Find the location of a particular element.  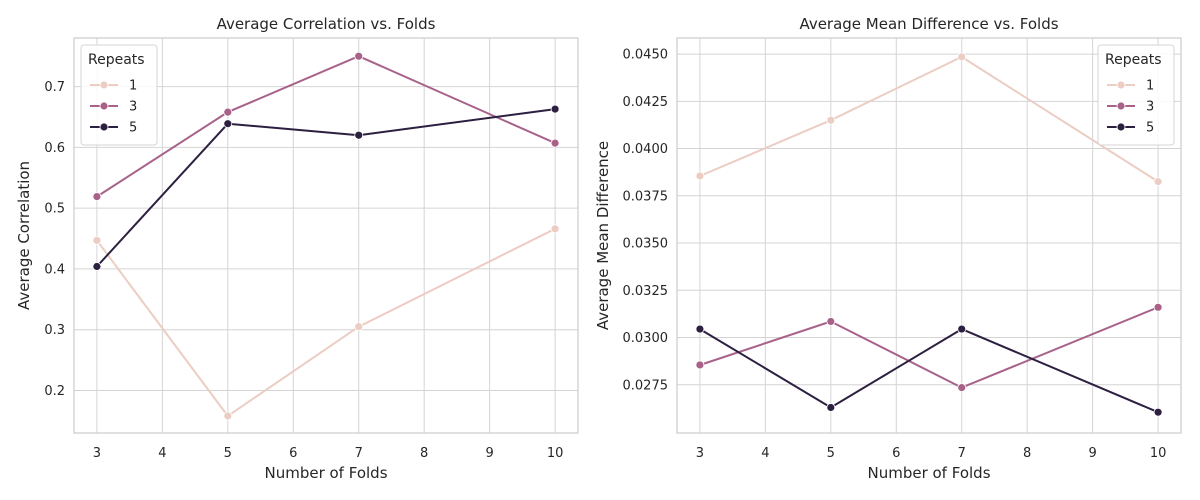

y-tick-label: 0.0375 is located at coordinates (646, 196).